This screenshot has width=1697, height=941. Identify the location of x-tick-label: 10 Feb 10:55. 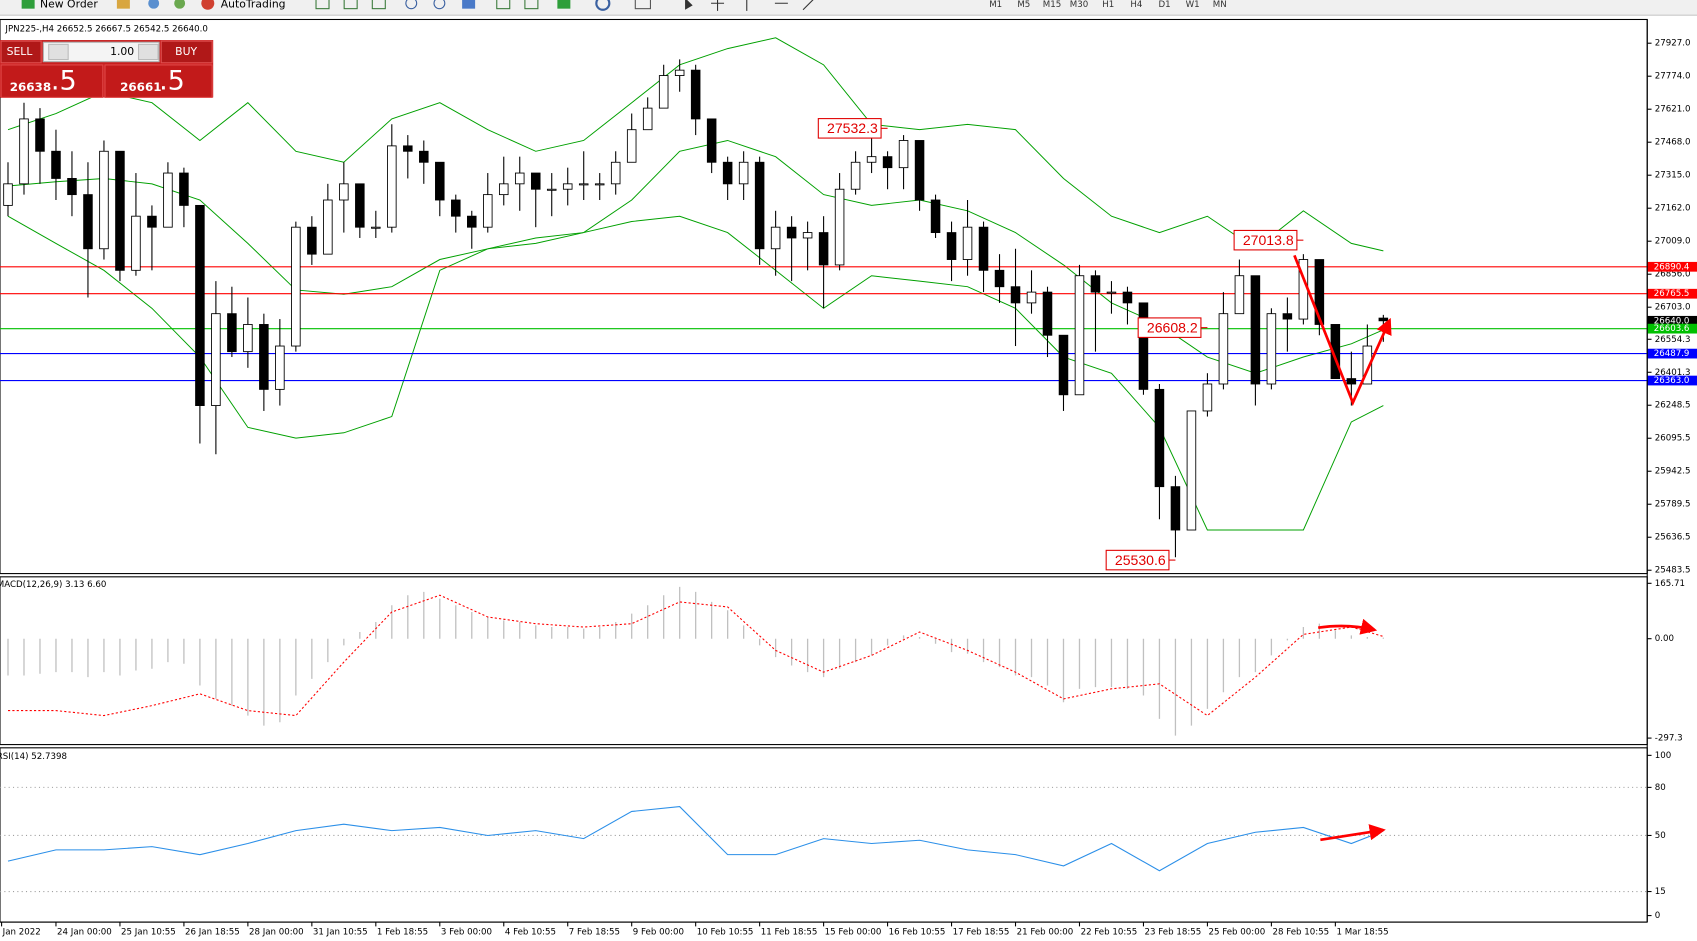
(725, 932).